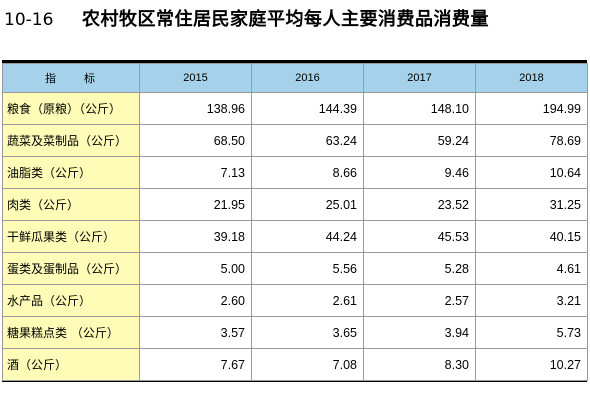 Image resolution: width=590 pixels, height=413 pixels. Describe the element at coordinates (71, 108) in the screenshot. I see `row-label: 粮食（原粮）（公斤）` at that location.